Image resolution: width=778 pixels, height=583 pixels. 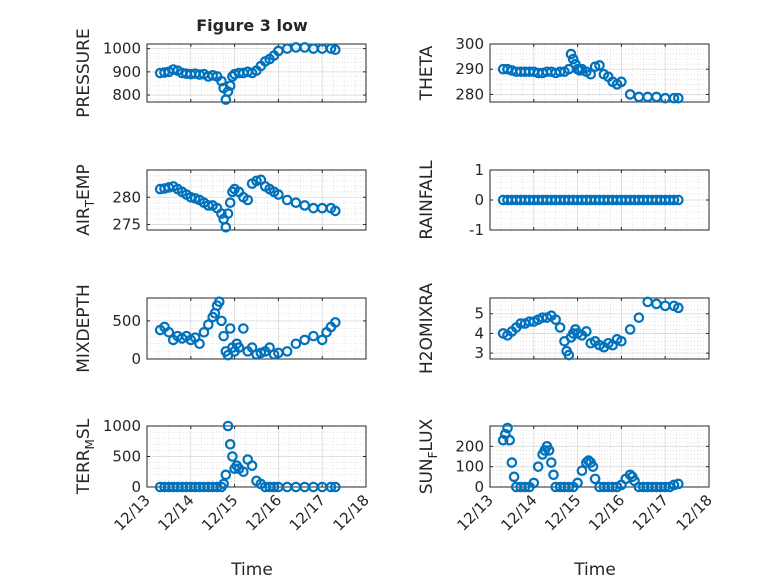 What do you see at coordinates (427, 328) in the screenshot?
I see `y-axis-label: H2OMIXRA` at bounding box center [427, 328].